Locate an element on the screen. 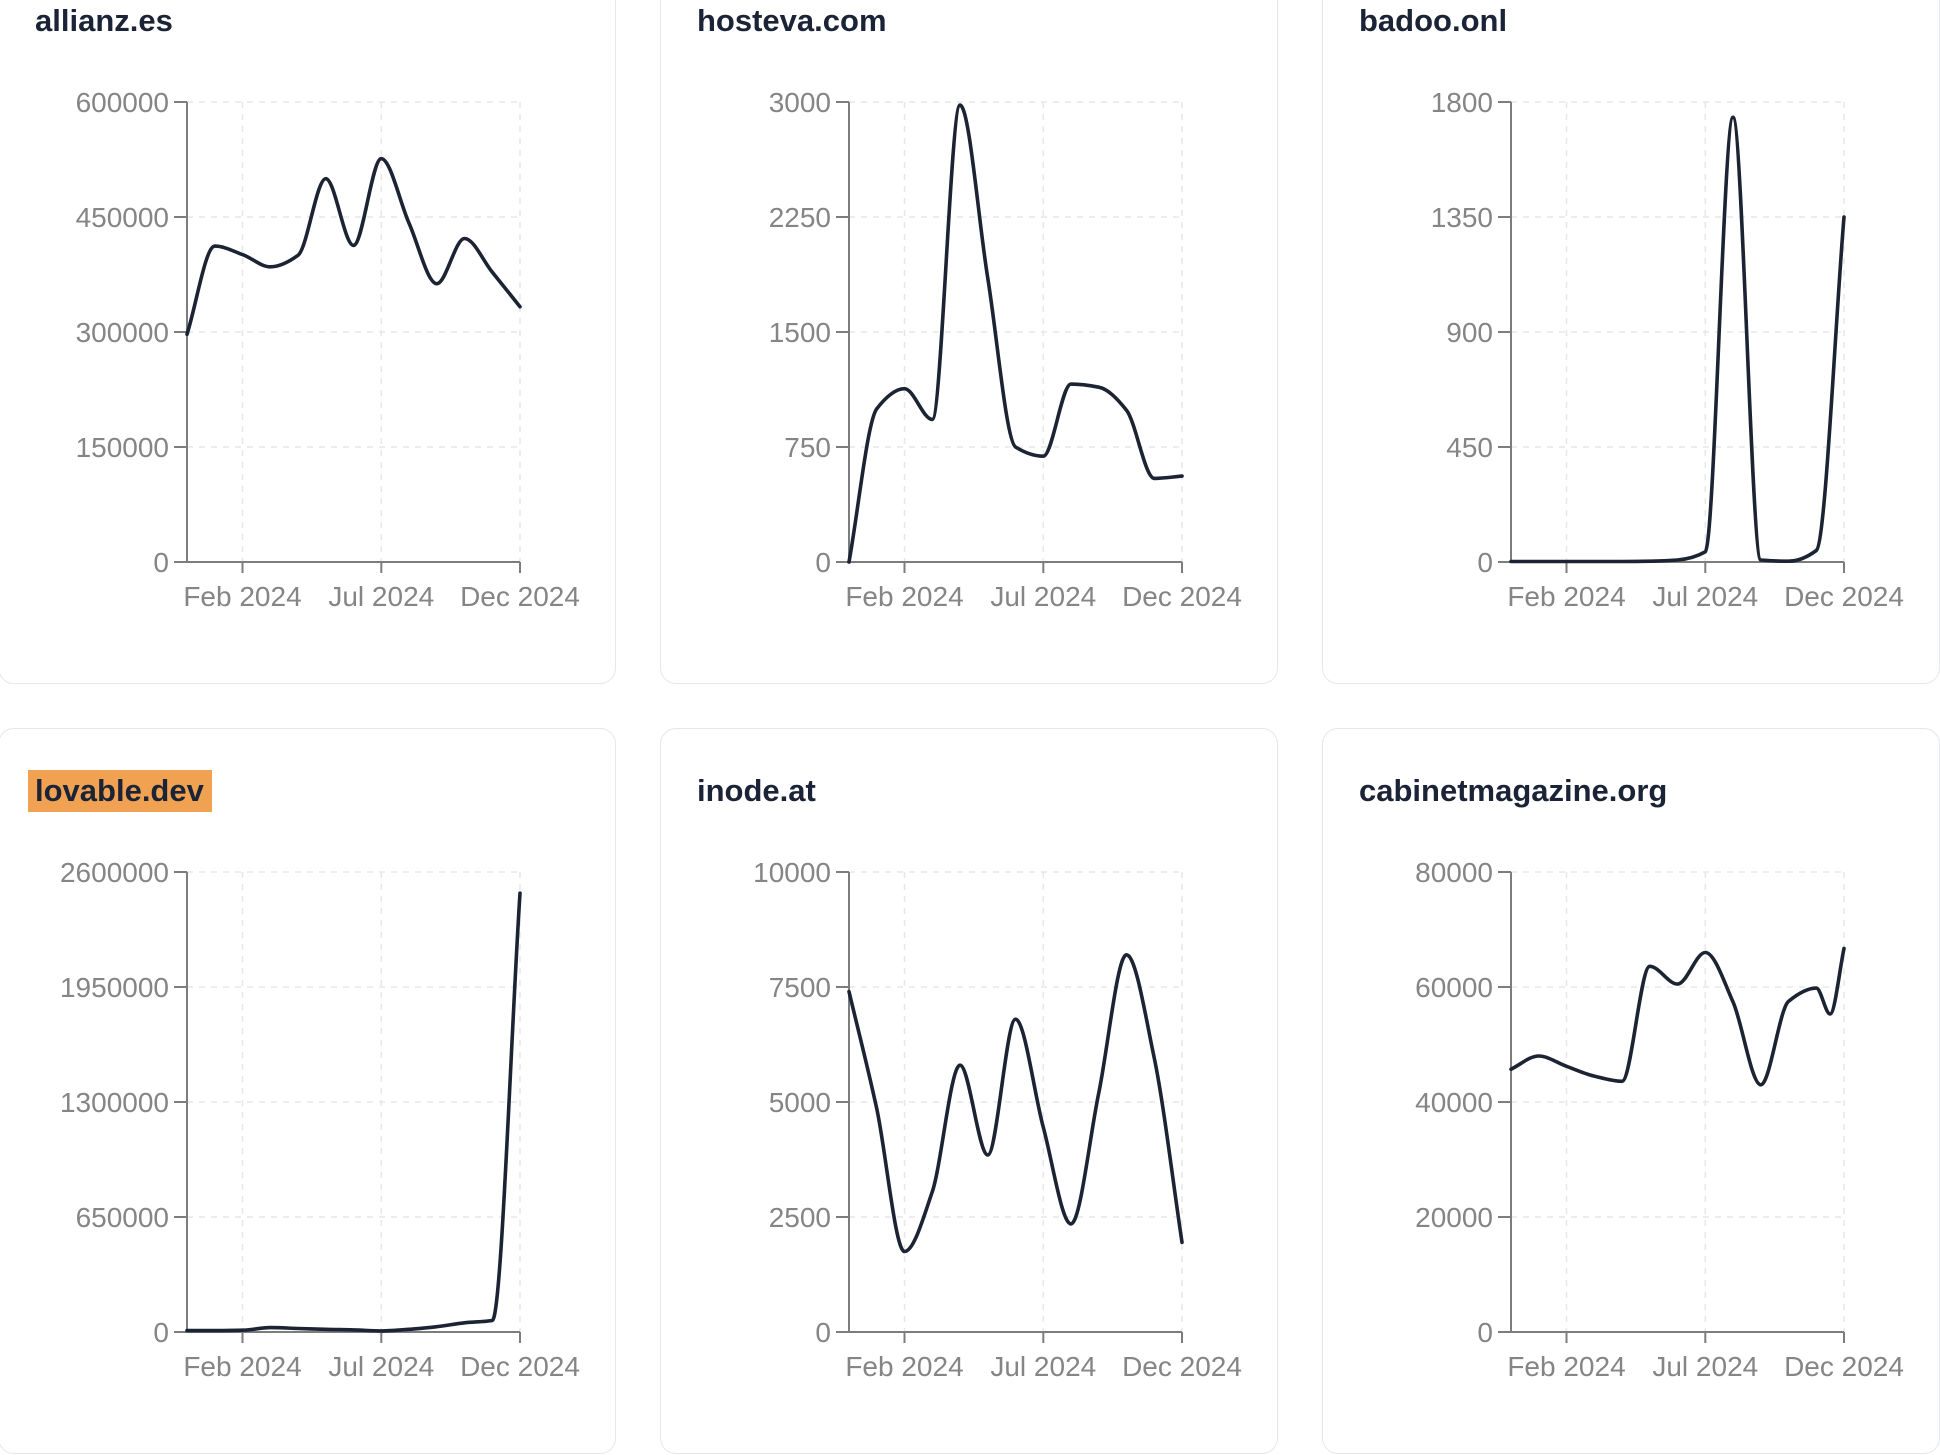 Image resolution: width=1940 pixels, height=1455 pixels. line-chart: 0 450 900 1350 1800 Feb 2024 Jul 2024 Dec 2024 is located at coordinates (1667, 349).